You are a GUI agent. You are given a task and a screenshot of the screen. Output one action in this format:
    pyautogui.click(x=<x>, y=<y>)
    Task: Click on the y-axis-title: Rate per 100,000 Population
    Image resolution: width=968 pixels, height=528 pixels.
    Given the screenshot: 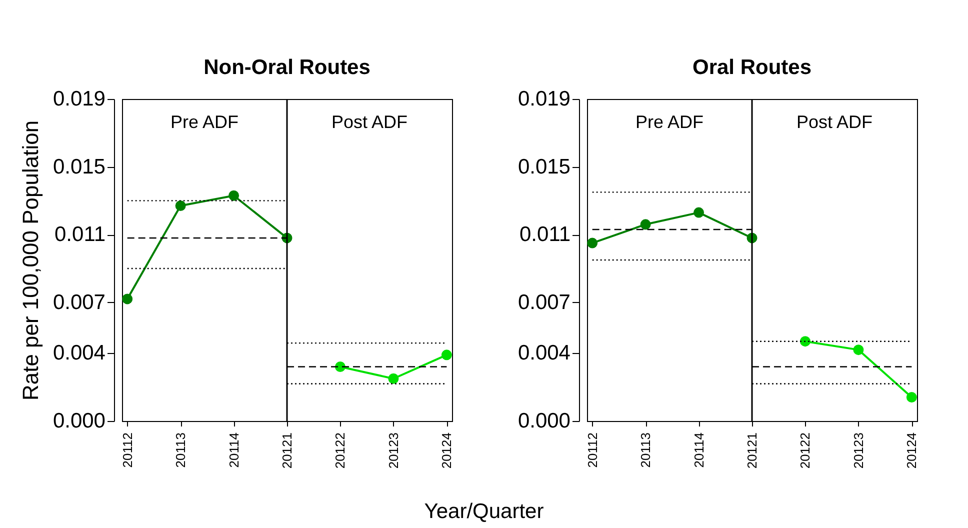 What is the action you would take?
    pyautogui.click(x=30, y=260)
    